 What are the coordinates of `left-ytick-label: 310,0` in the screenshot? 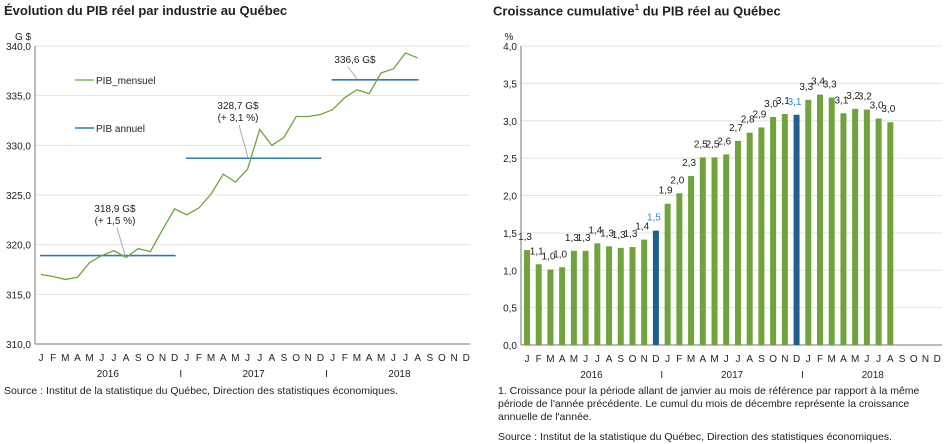 It's located at (18, 345).